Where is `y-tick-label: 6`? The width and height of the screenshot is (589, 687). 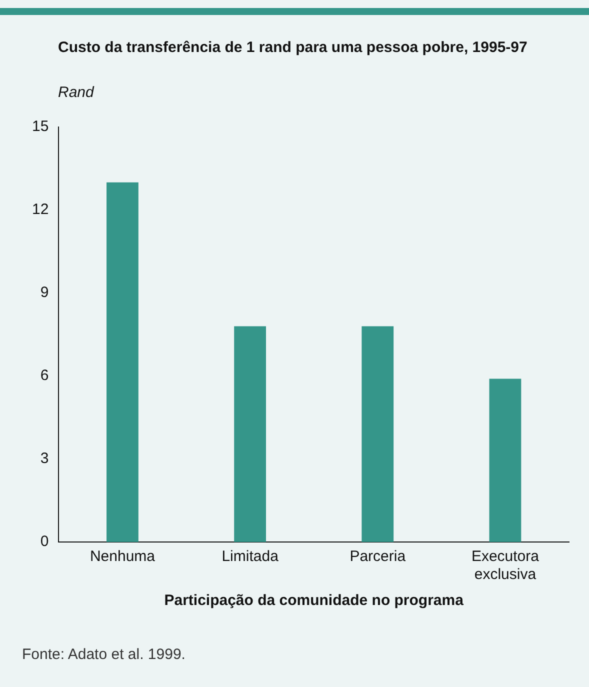 y-tick-label: 6 is located at coordinates (44, 375).